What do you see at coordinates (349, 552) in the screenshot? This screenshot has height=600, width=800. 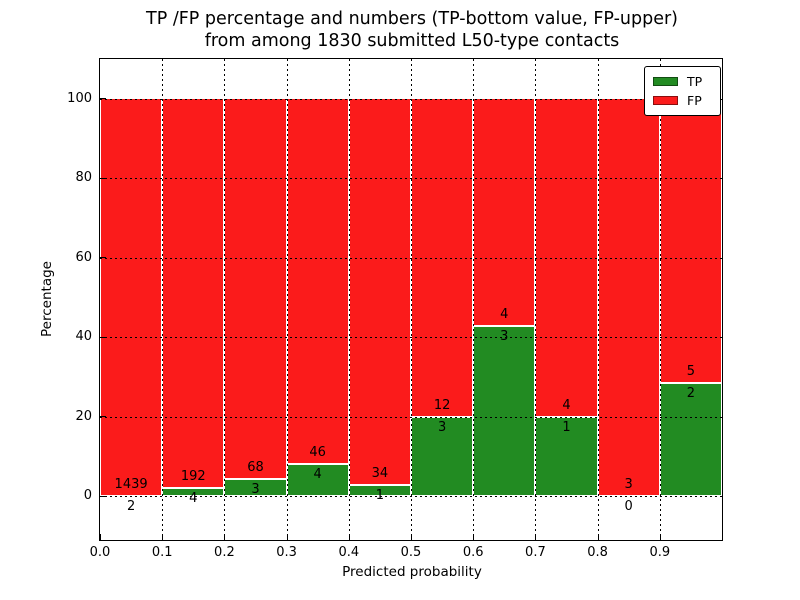 I see `x-tick-label: 0.4` at bounding box center [349, 552].